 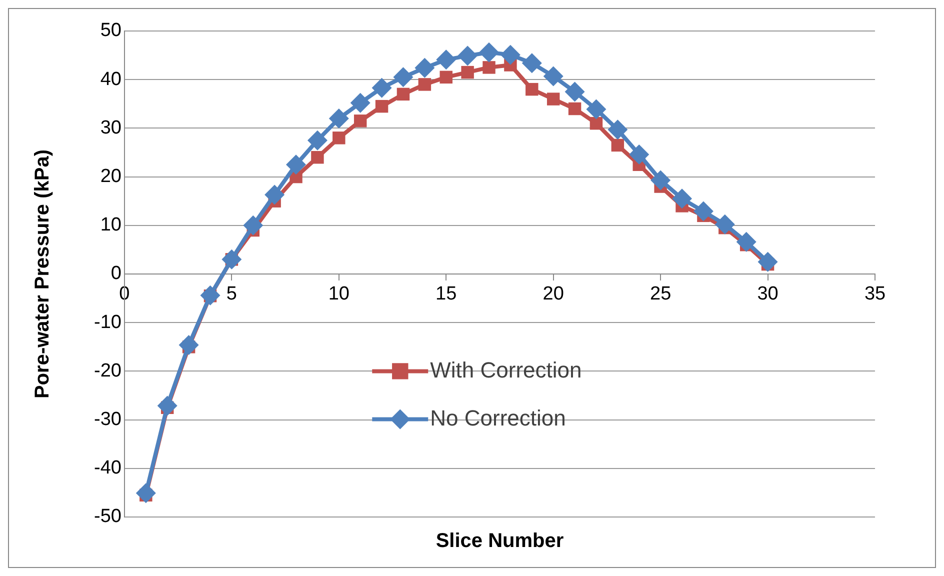 What do you see at coordinates (111, 225) in the screenshot?
I see `y-tick-label: 10` at bounding box center [111, 225].